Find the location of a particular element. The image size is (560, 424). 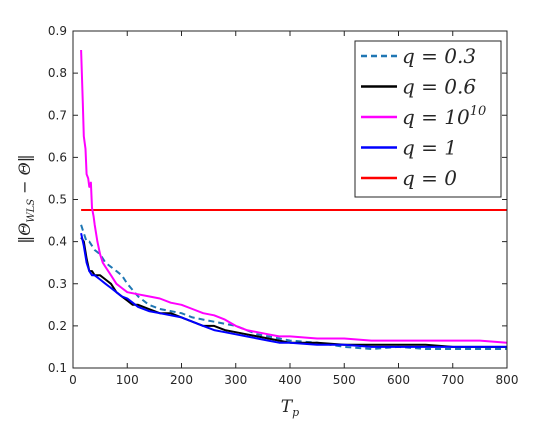

legend-label-1: q = 0.6 is located at coordinates (439, 87).